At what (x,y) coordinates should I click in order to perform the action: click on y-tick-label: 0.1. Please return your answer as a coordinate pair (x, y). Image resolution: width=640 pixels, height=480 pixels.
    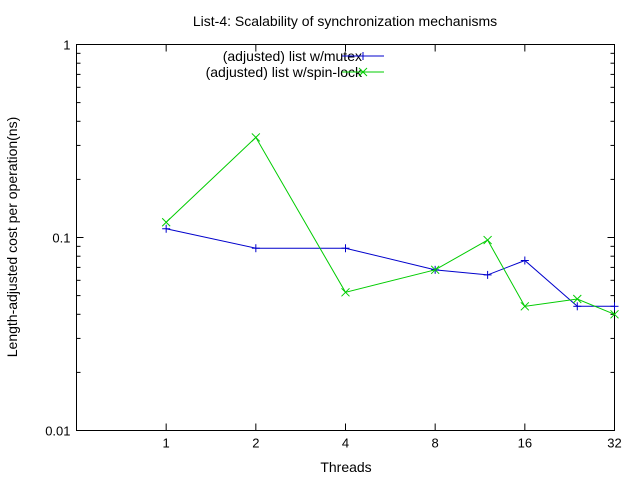
    Looking at the image, I should click on (61, 238).